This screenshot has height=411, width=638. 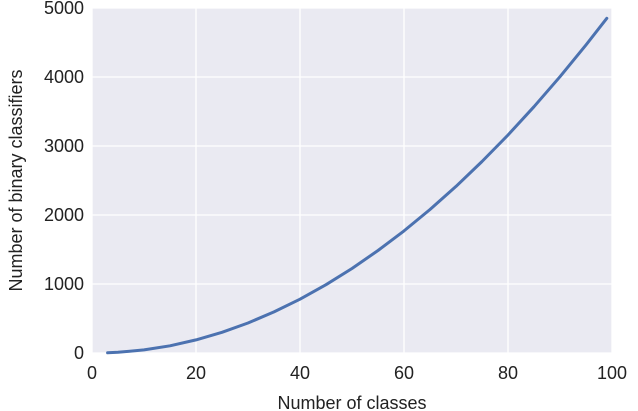 I want to click on y-tick-label: 2000, so click(x=64, y=215).